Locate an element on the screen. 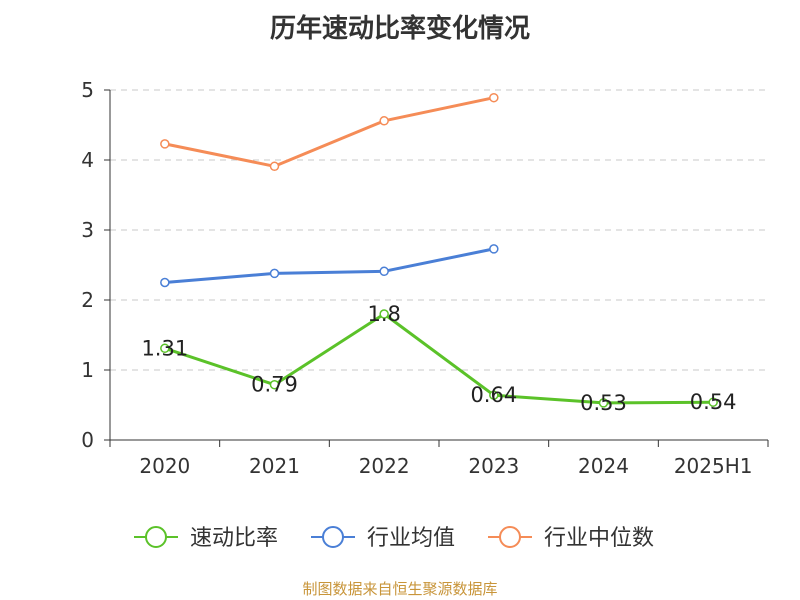  chart-title: 历年速动比率变化情况 is located at coordinates (399, 29).